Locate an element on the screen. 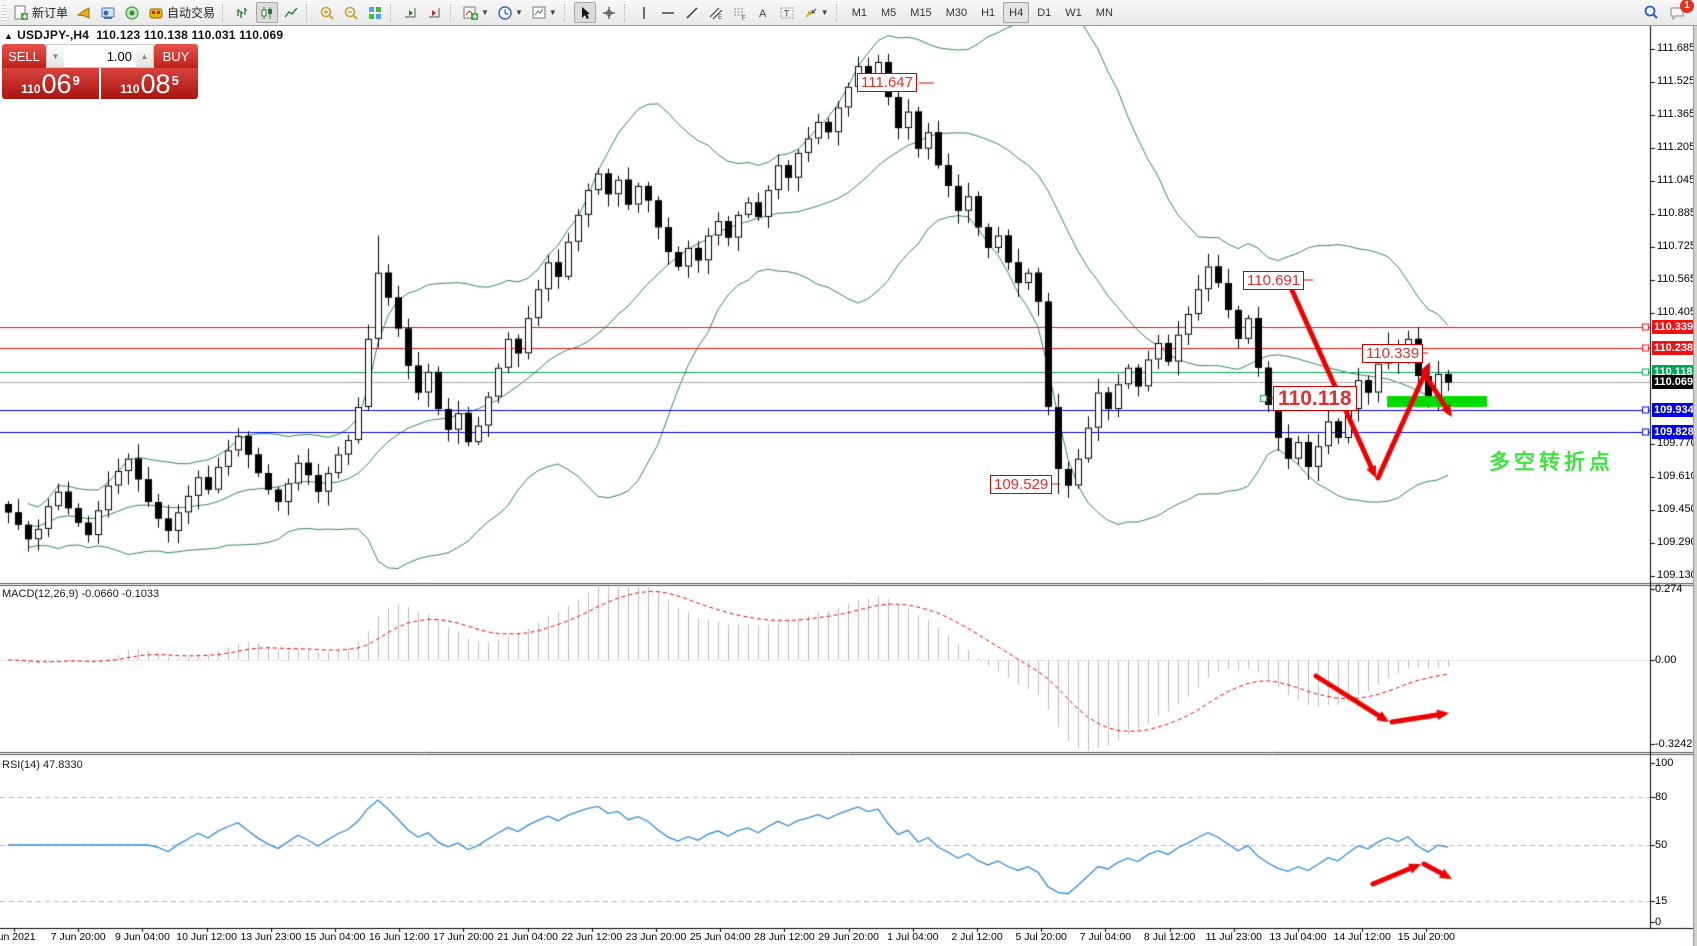  timeframe-button-h1: H1 is located at coordinates (988, 12).